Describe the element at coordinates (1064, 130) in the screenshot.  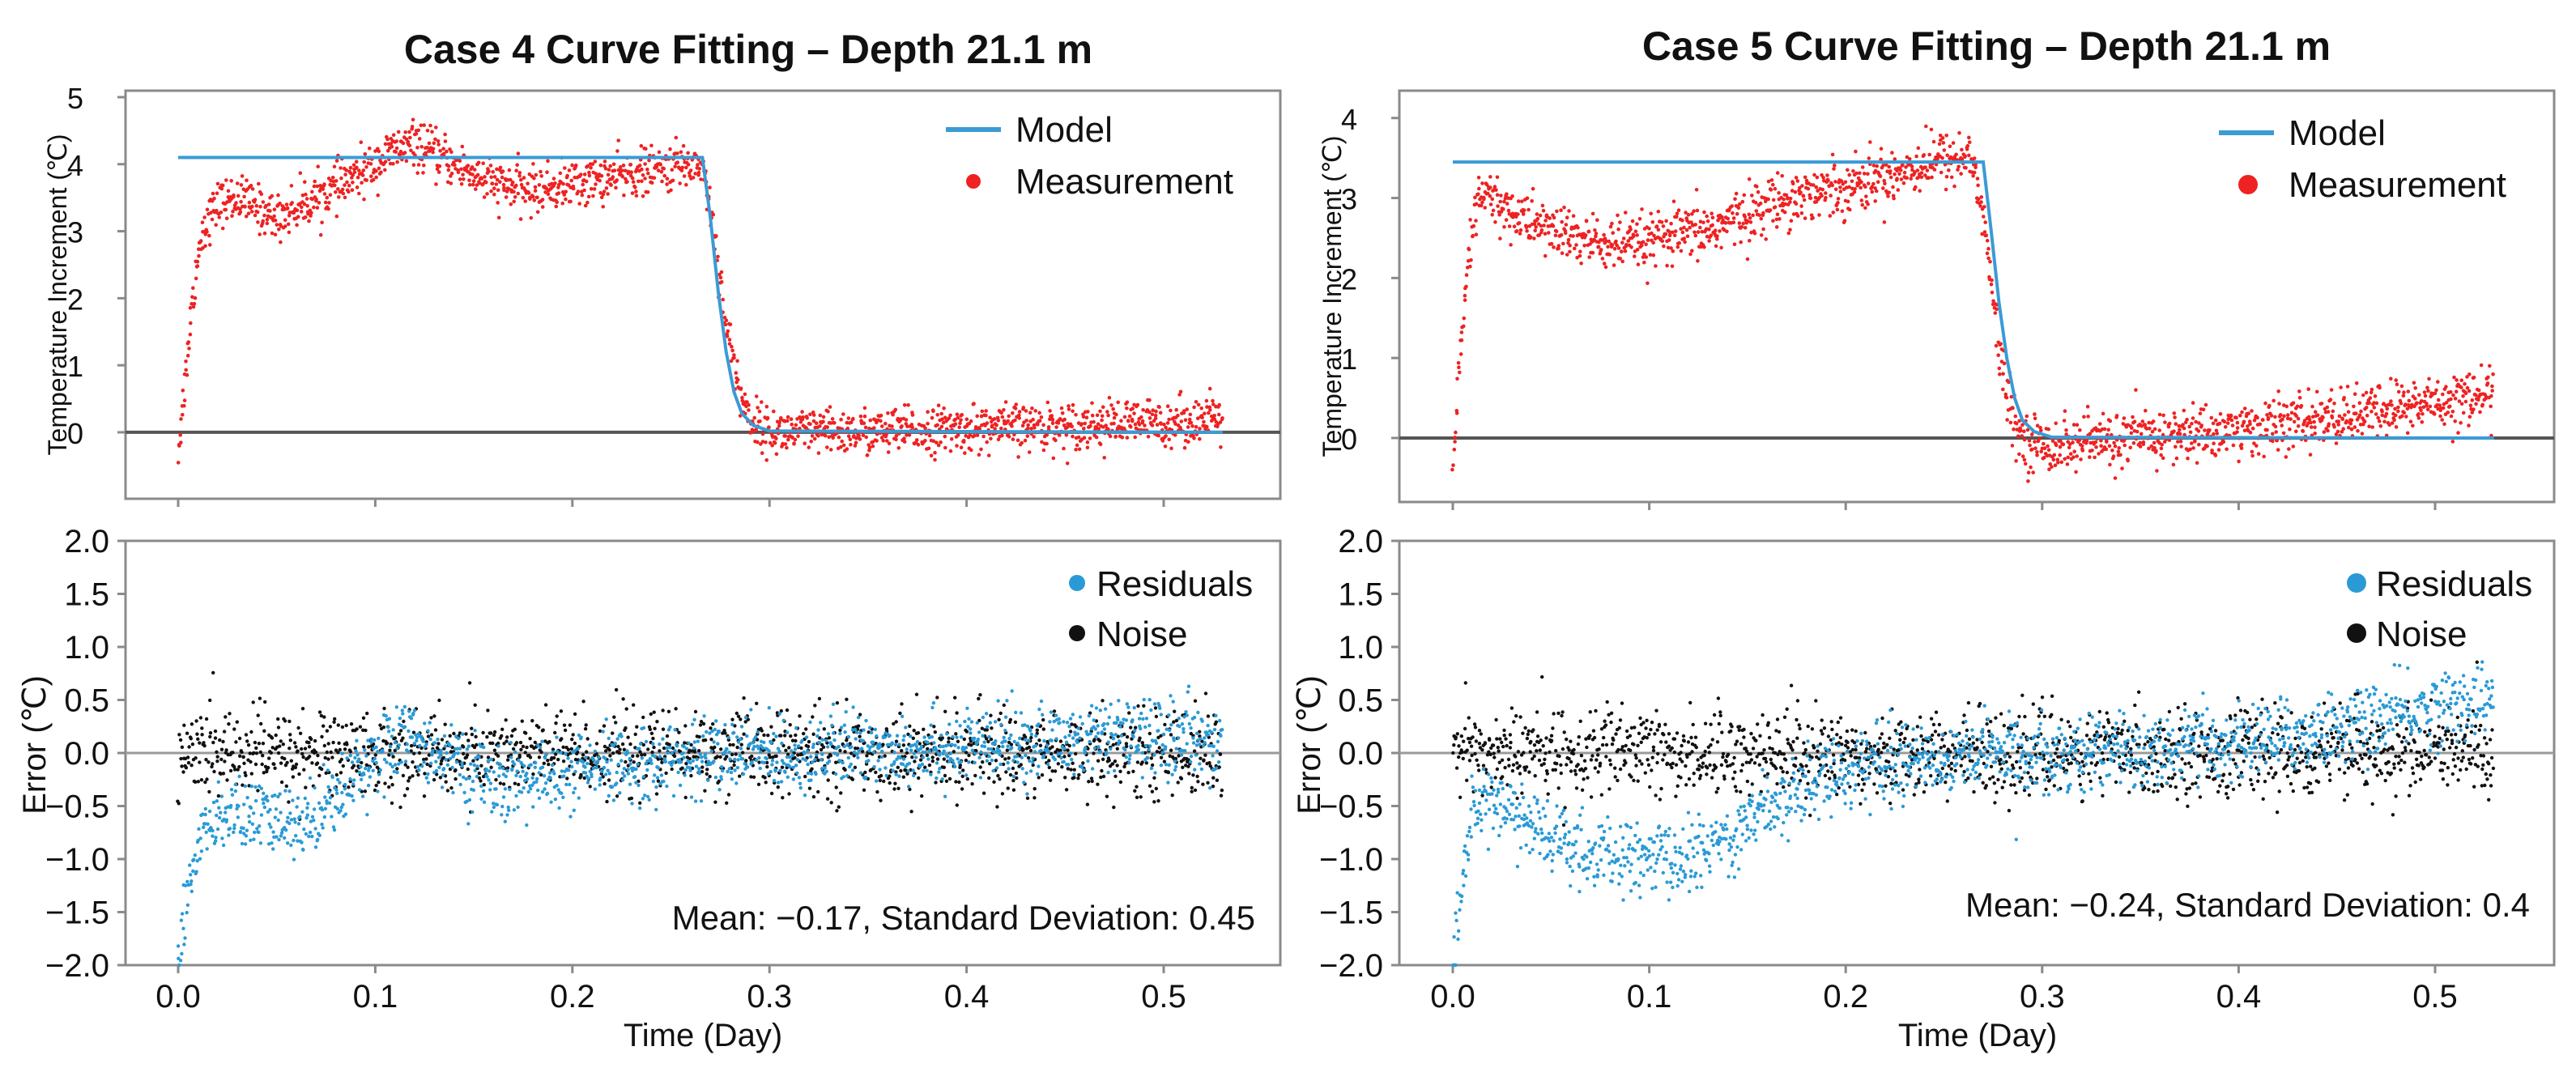
I see `legend-label-model: Model` at that location.